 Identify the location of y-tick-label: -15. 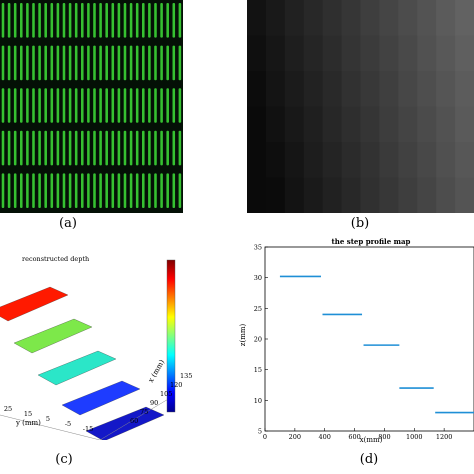
(88, 429).